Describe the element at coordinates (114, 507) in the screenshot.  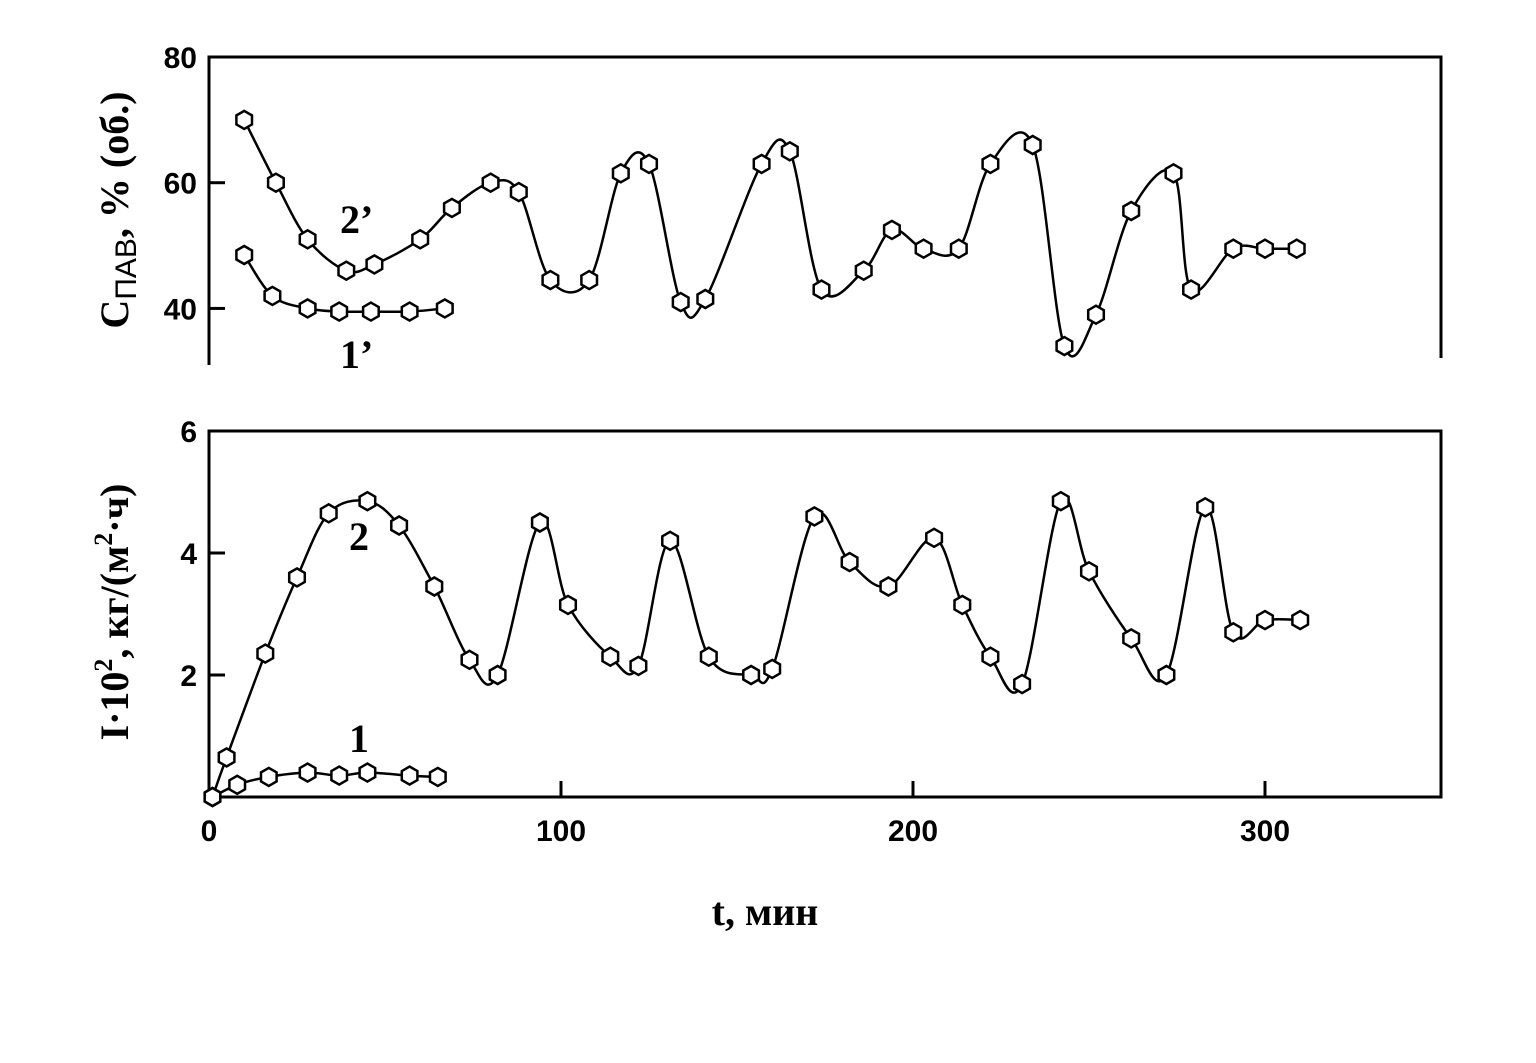
I see `bottom-y-axis-title-end: ·ч)` at that location.